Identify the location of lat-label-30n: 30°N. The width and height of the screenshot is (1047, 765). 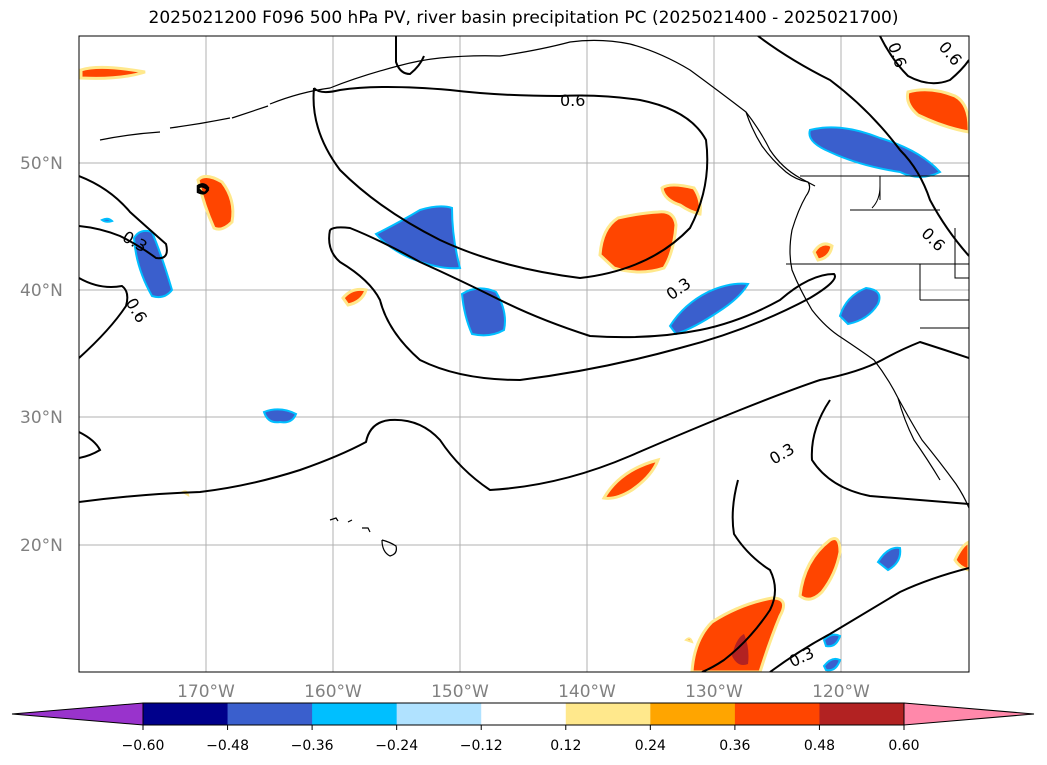
(41, 418).